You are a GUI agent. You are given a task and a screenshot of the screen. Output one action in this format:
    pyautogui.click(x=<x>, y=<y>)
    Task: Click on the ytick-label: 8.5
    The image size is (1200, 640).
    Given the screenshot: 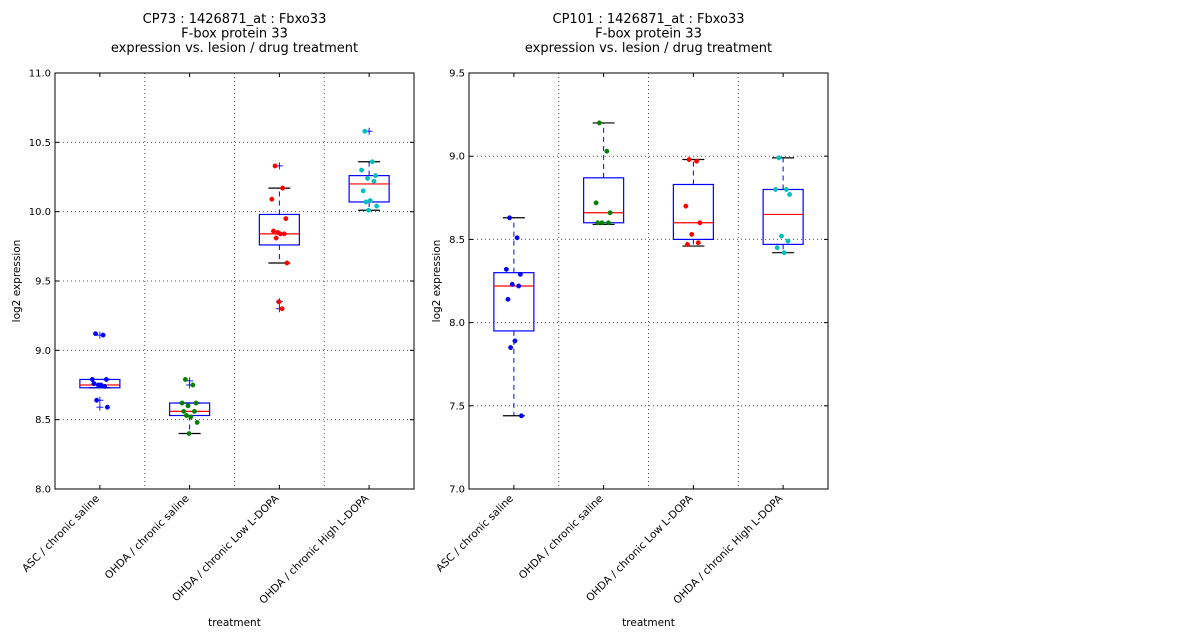 What is the action you would take?
    pyautogui.click(x=43, y=420)
    